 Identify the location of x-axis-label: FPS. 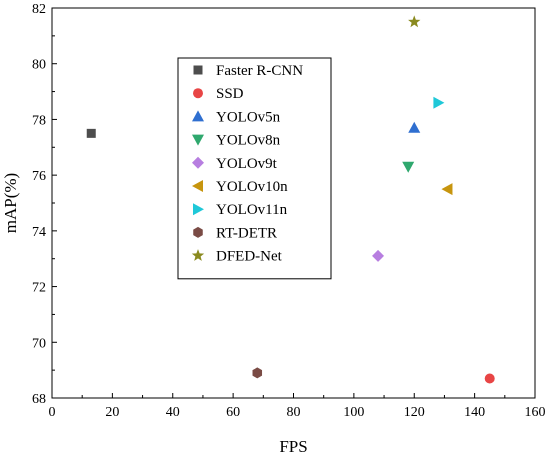
(293, 446).